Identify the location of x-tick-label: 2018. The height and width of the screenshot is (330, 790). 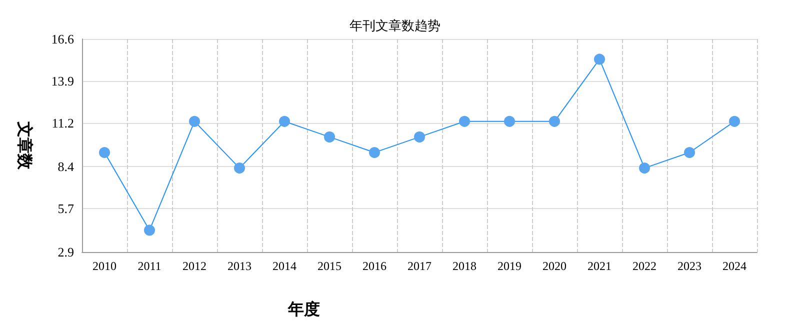
(464, 266).